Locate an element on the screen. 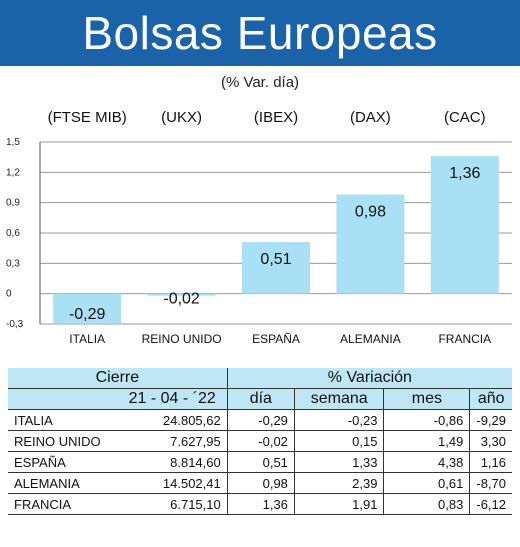  category-label: ITALIA is located at coordinates (87, 339).